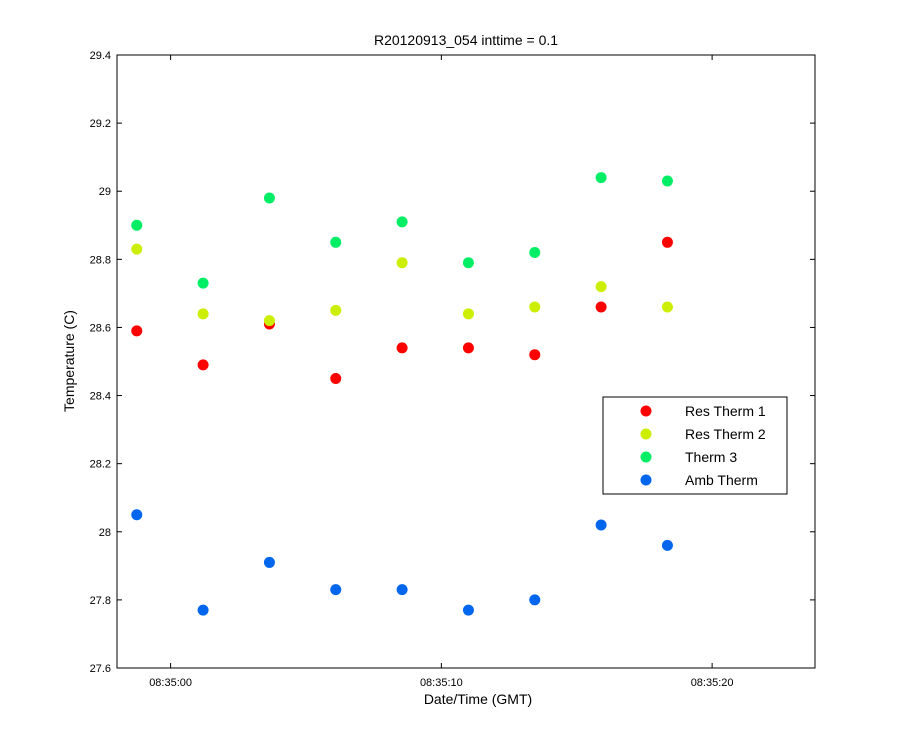 This screenshot has height=750, width=900. I want to click on y-tick-label: 28.2, so click(100, 465).